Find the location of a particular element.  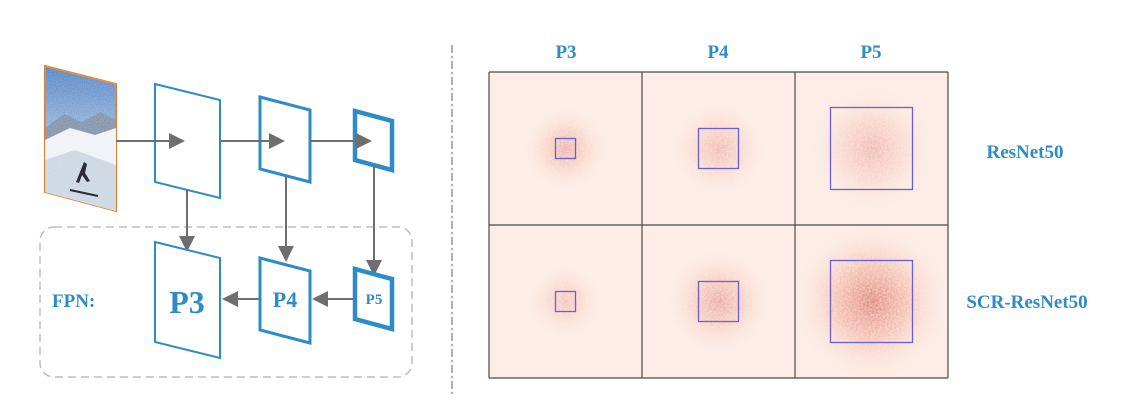

fpn-p5-label: P5 is located at coordinates (374, 300).